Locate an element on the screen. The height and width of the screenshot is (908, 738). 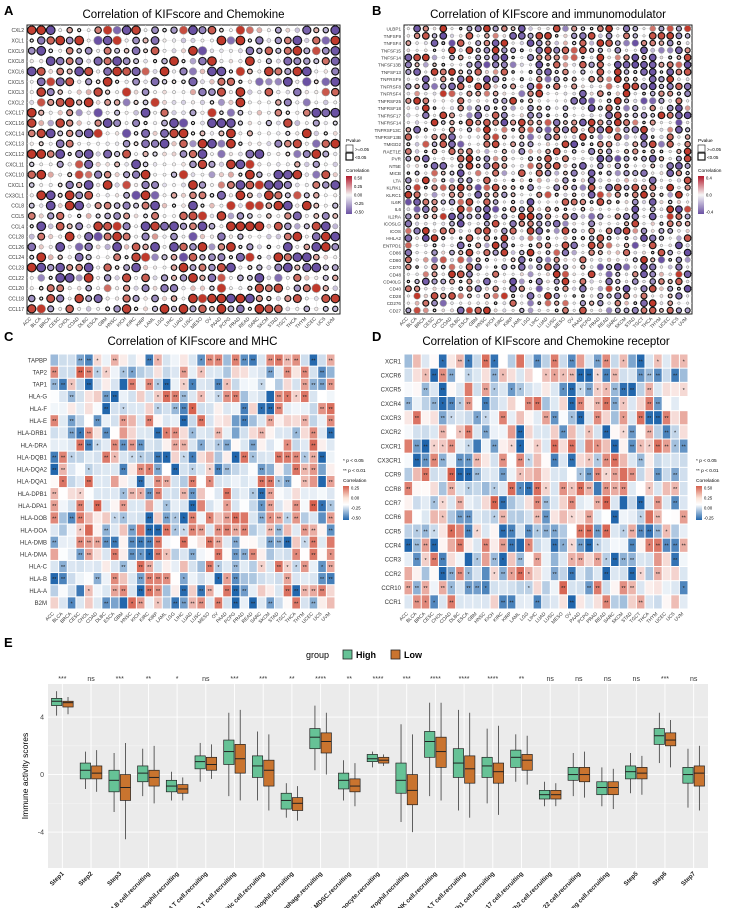
heat-cells is located at coordinates (546, 481).